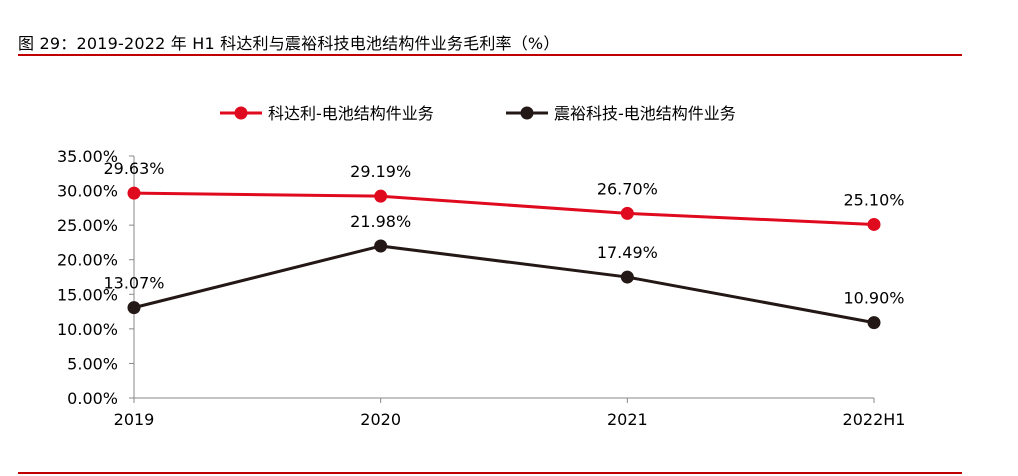 The image size is (1018, 476). Describe the element at coordinates (873, 298) in the screenshot. I see `data-label: 10.90%` at that location.